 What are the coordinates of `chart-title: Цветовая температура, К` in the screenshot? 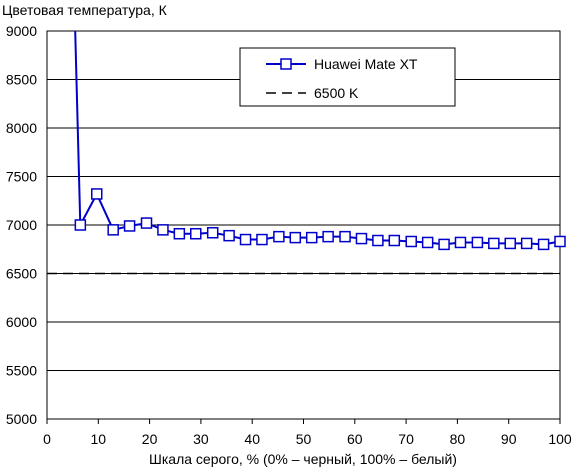 It's located at (85, 10).